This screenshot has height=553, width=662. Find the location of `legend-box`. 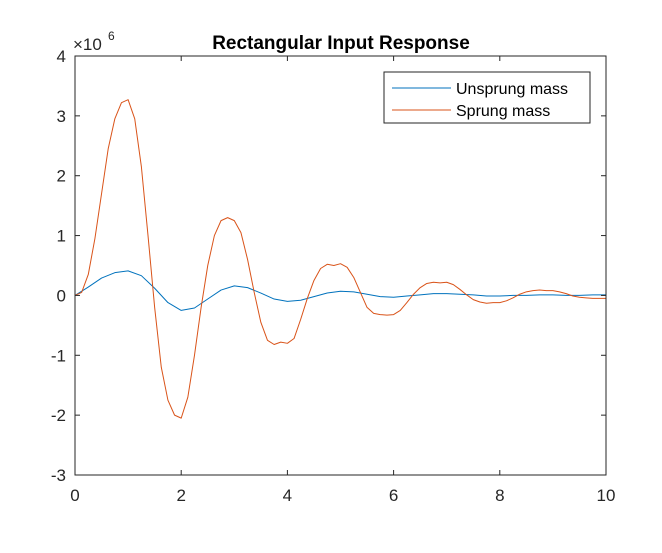

legend-box is located at coordinates (487, 97).